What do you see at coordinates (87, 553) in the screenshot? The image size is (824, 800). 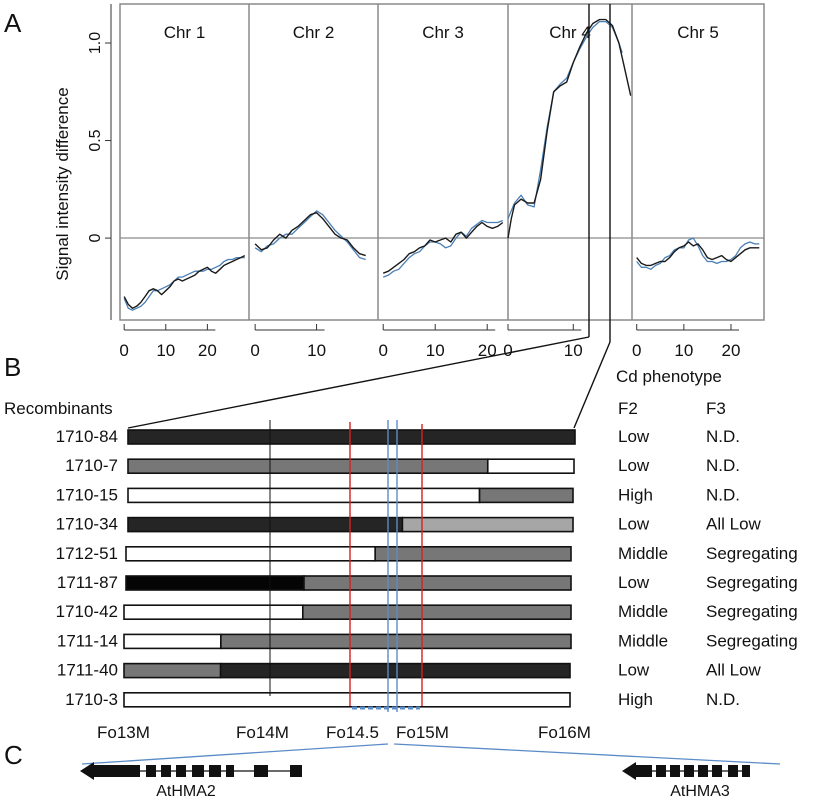 I see `recombinant-name: 1712-51` at bounding box center [87, 553].